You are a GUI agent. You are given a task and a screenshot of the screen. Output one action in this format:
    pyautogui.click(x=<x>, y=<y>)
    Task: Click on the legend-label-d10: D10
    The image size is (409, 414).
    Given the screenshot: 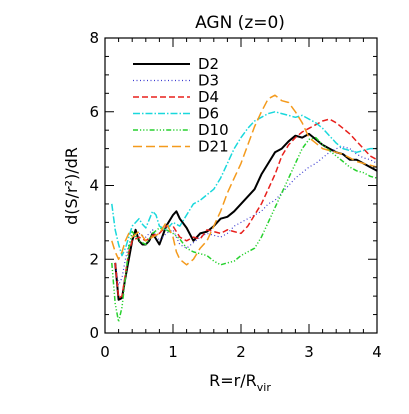 What is the action you would take?
    pyautogui.click(x=213, y=130)
    